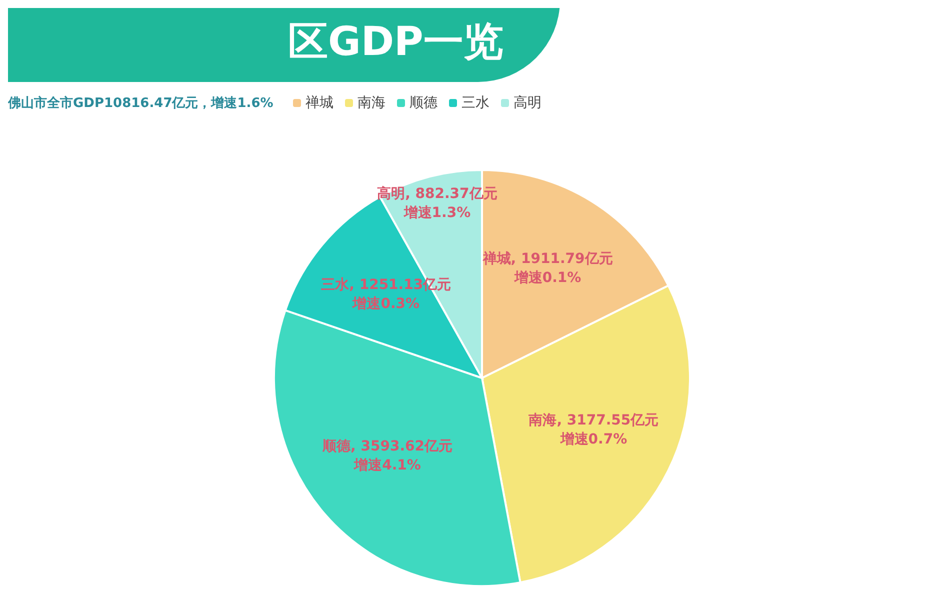 This screenshot has width=950, height=611. I want to click on data-label: 南海, 3177.55亿元, so click(593, 420).